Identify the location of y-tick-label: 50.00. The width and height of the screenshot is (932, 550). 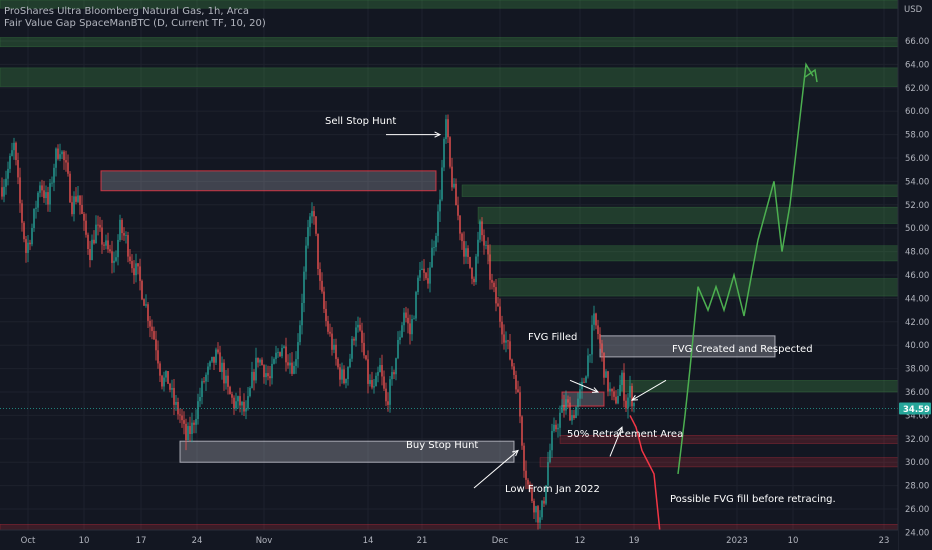
(917, 229).